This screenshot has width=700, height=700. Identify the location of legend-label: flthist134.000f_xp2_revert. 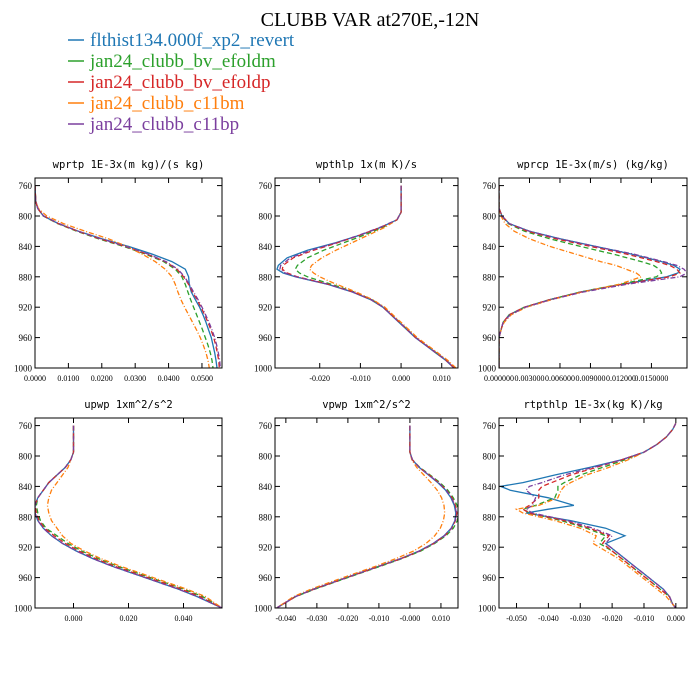
(192, 40).